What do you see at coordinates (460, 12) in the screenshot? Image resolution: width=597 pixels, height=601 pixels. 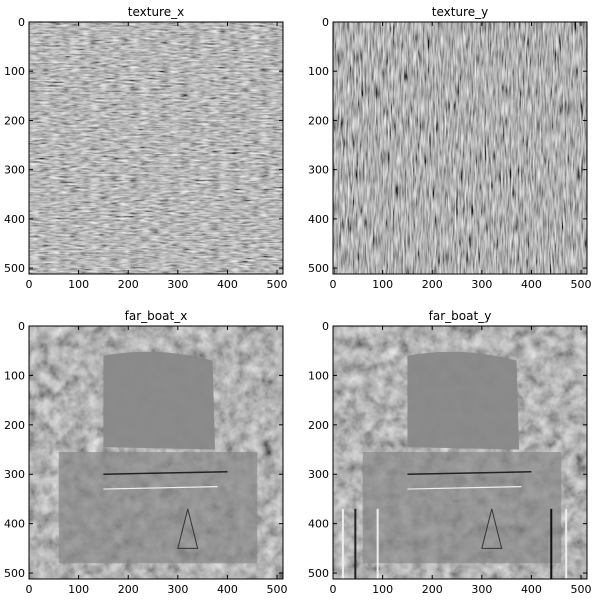 I see `subplot-title: texture_y` at bounding box center [460, 12].